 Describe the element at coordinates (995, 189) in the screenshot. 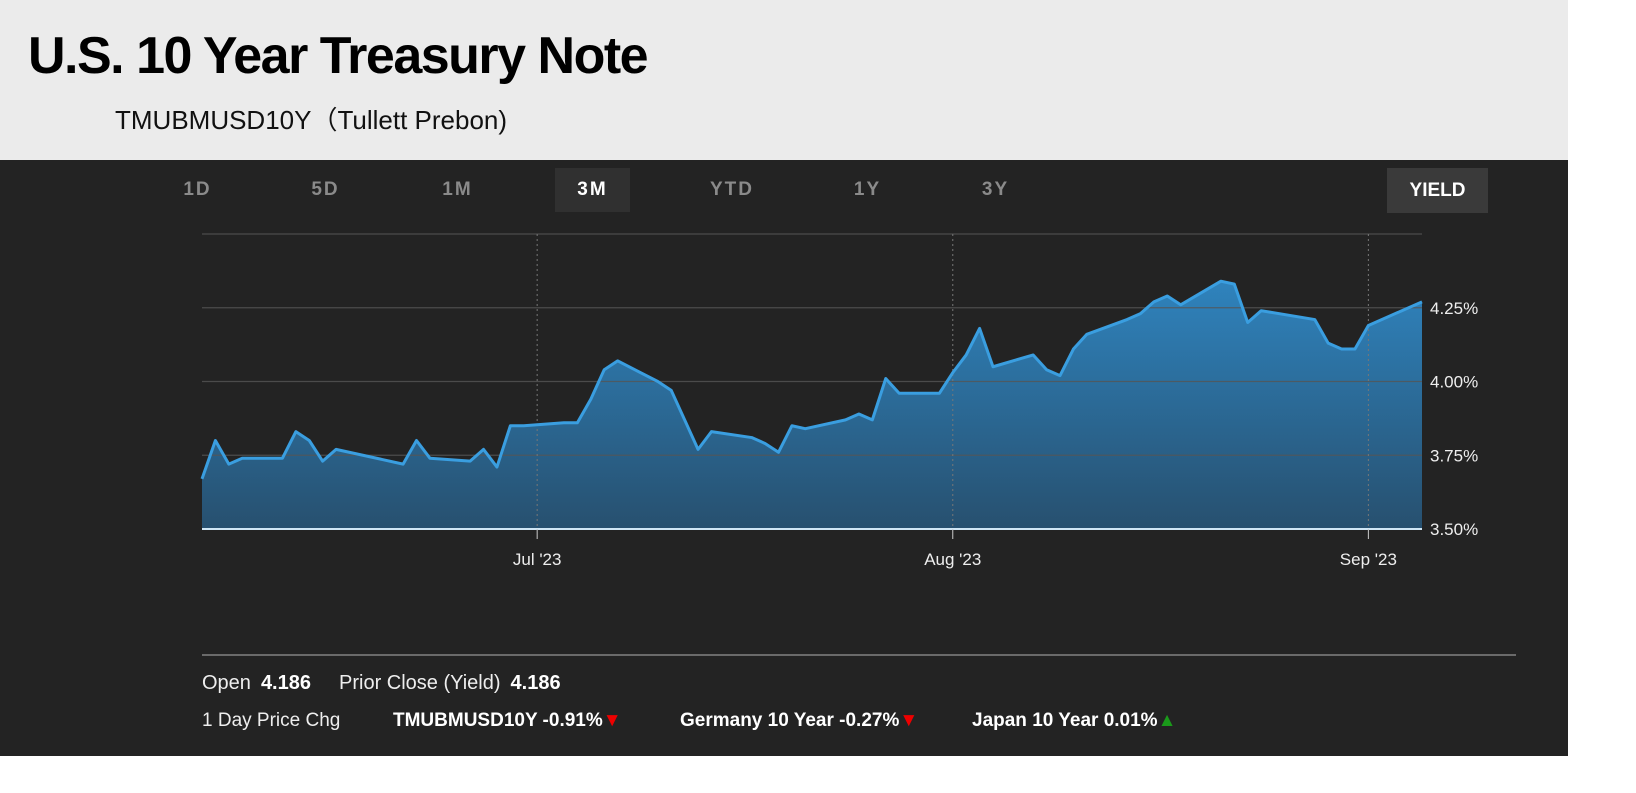

I see `tab-3y: 3Y` at that location.